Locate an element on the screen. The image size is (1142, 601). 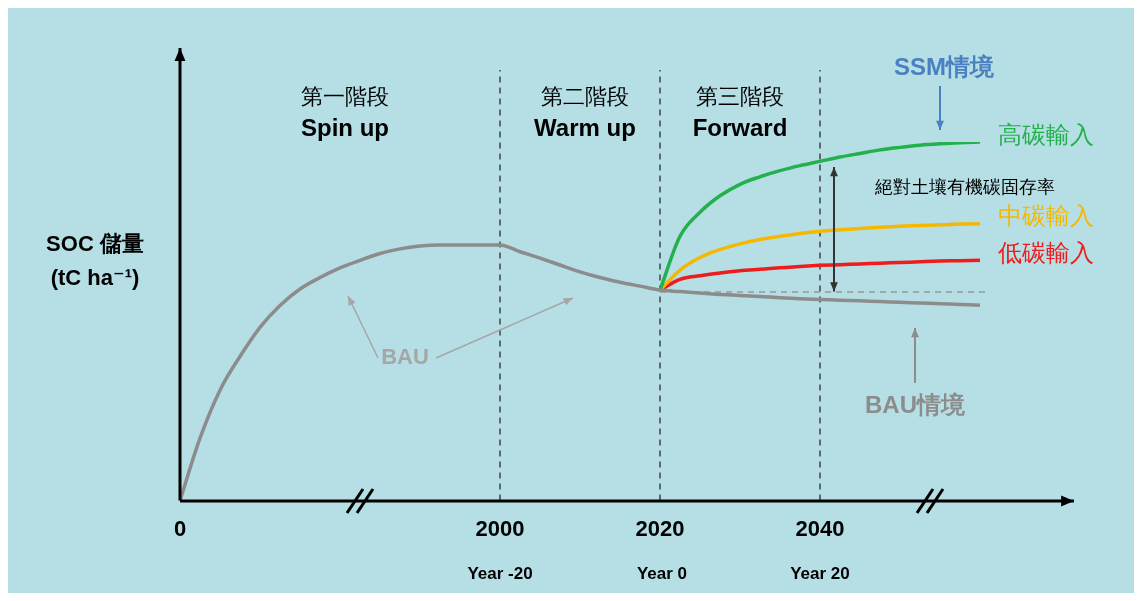
x-tick-label: 2040 is located at coordinates (820, 528).